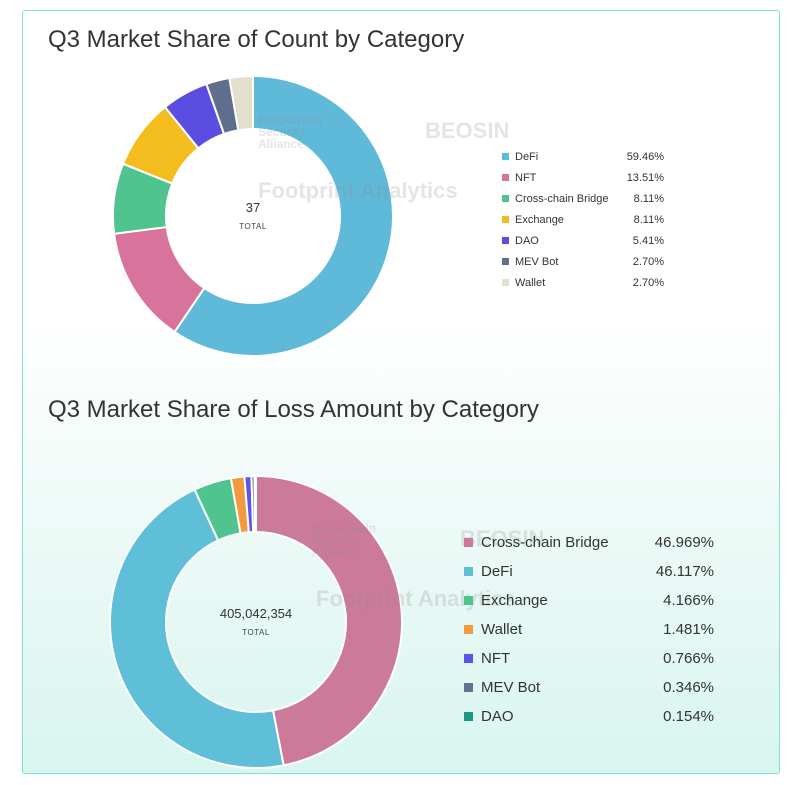 The image size is (787, 785). Describe the element at coordinates (253, 226) in the screenshot. I see `chart1-total-label: TOTAL` at that location.